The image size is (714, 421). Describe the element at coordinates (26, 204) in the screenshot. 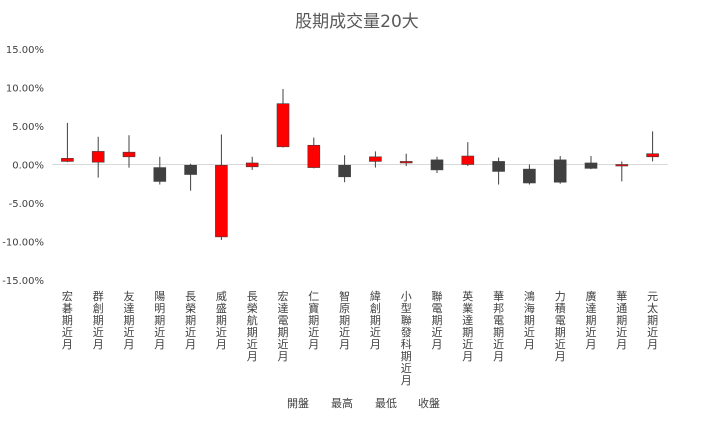

I see `y-tick-label: -5.00%` at that location.